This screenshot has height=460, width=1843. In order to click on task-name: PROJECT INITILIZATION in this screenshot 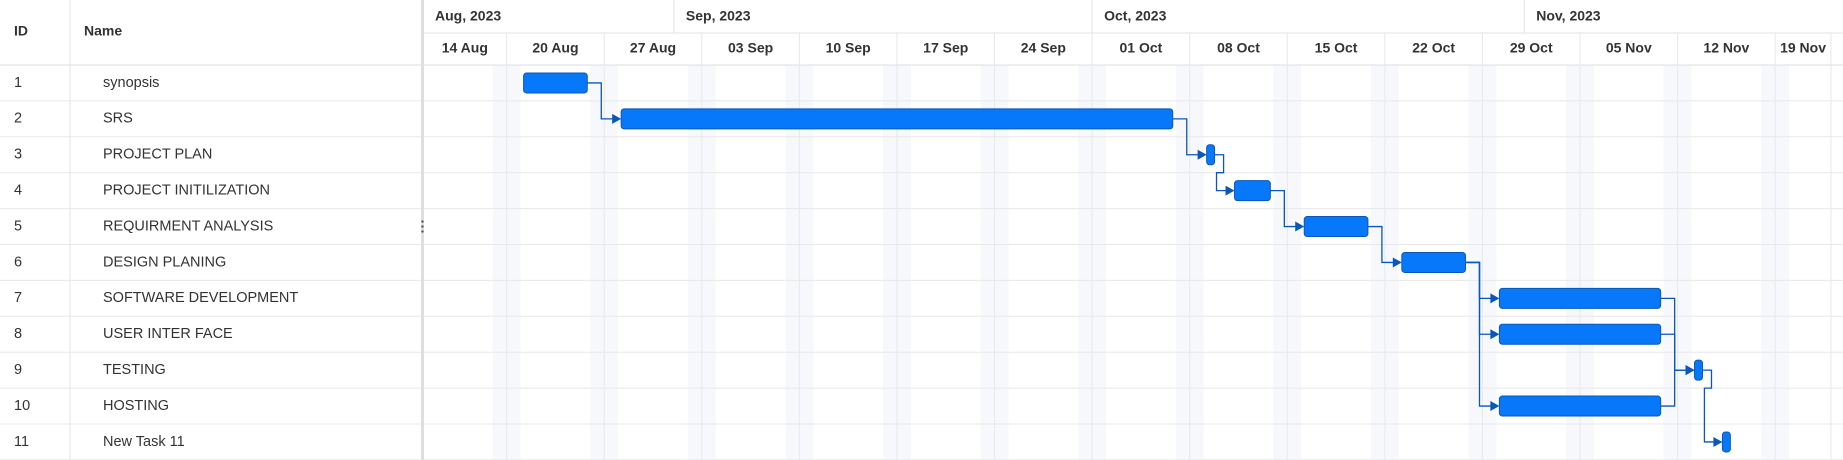, I will do `click(186, 190)`.